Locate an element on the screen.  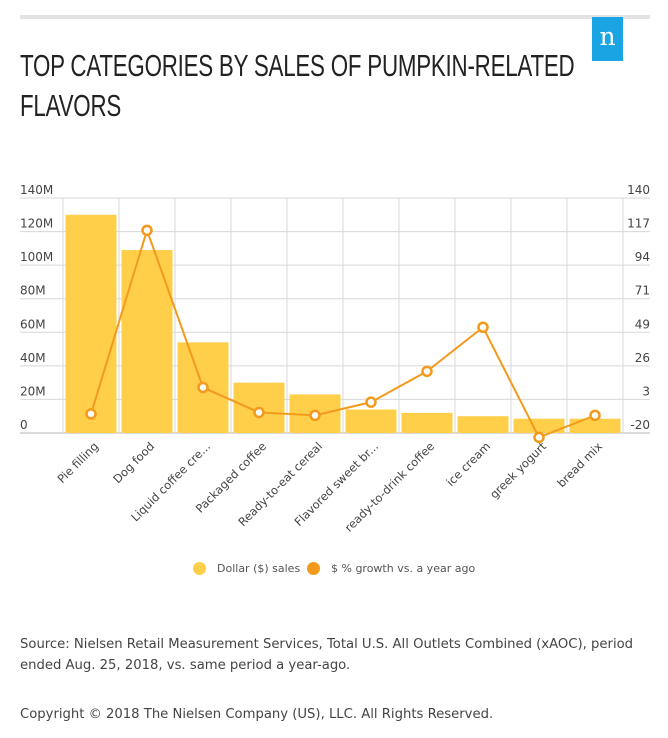
right-axis-tick-label: 140 is located at coordinates (638, 190).